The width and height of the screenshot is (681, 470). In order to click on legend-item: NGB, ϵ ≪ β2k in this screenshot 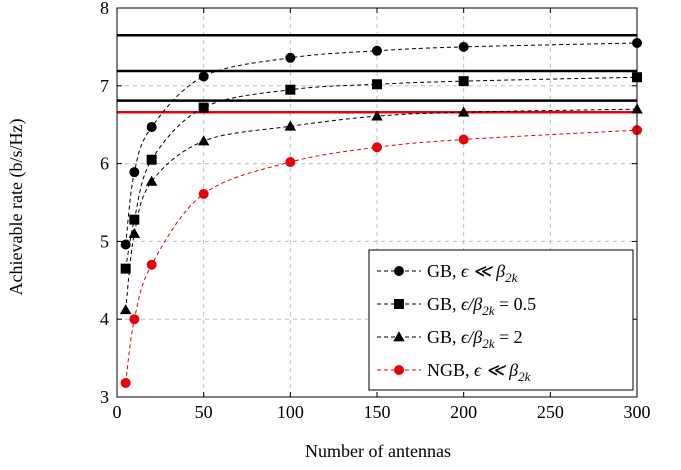, I will do `click(454, 372)`.